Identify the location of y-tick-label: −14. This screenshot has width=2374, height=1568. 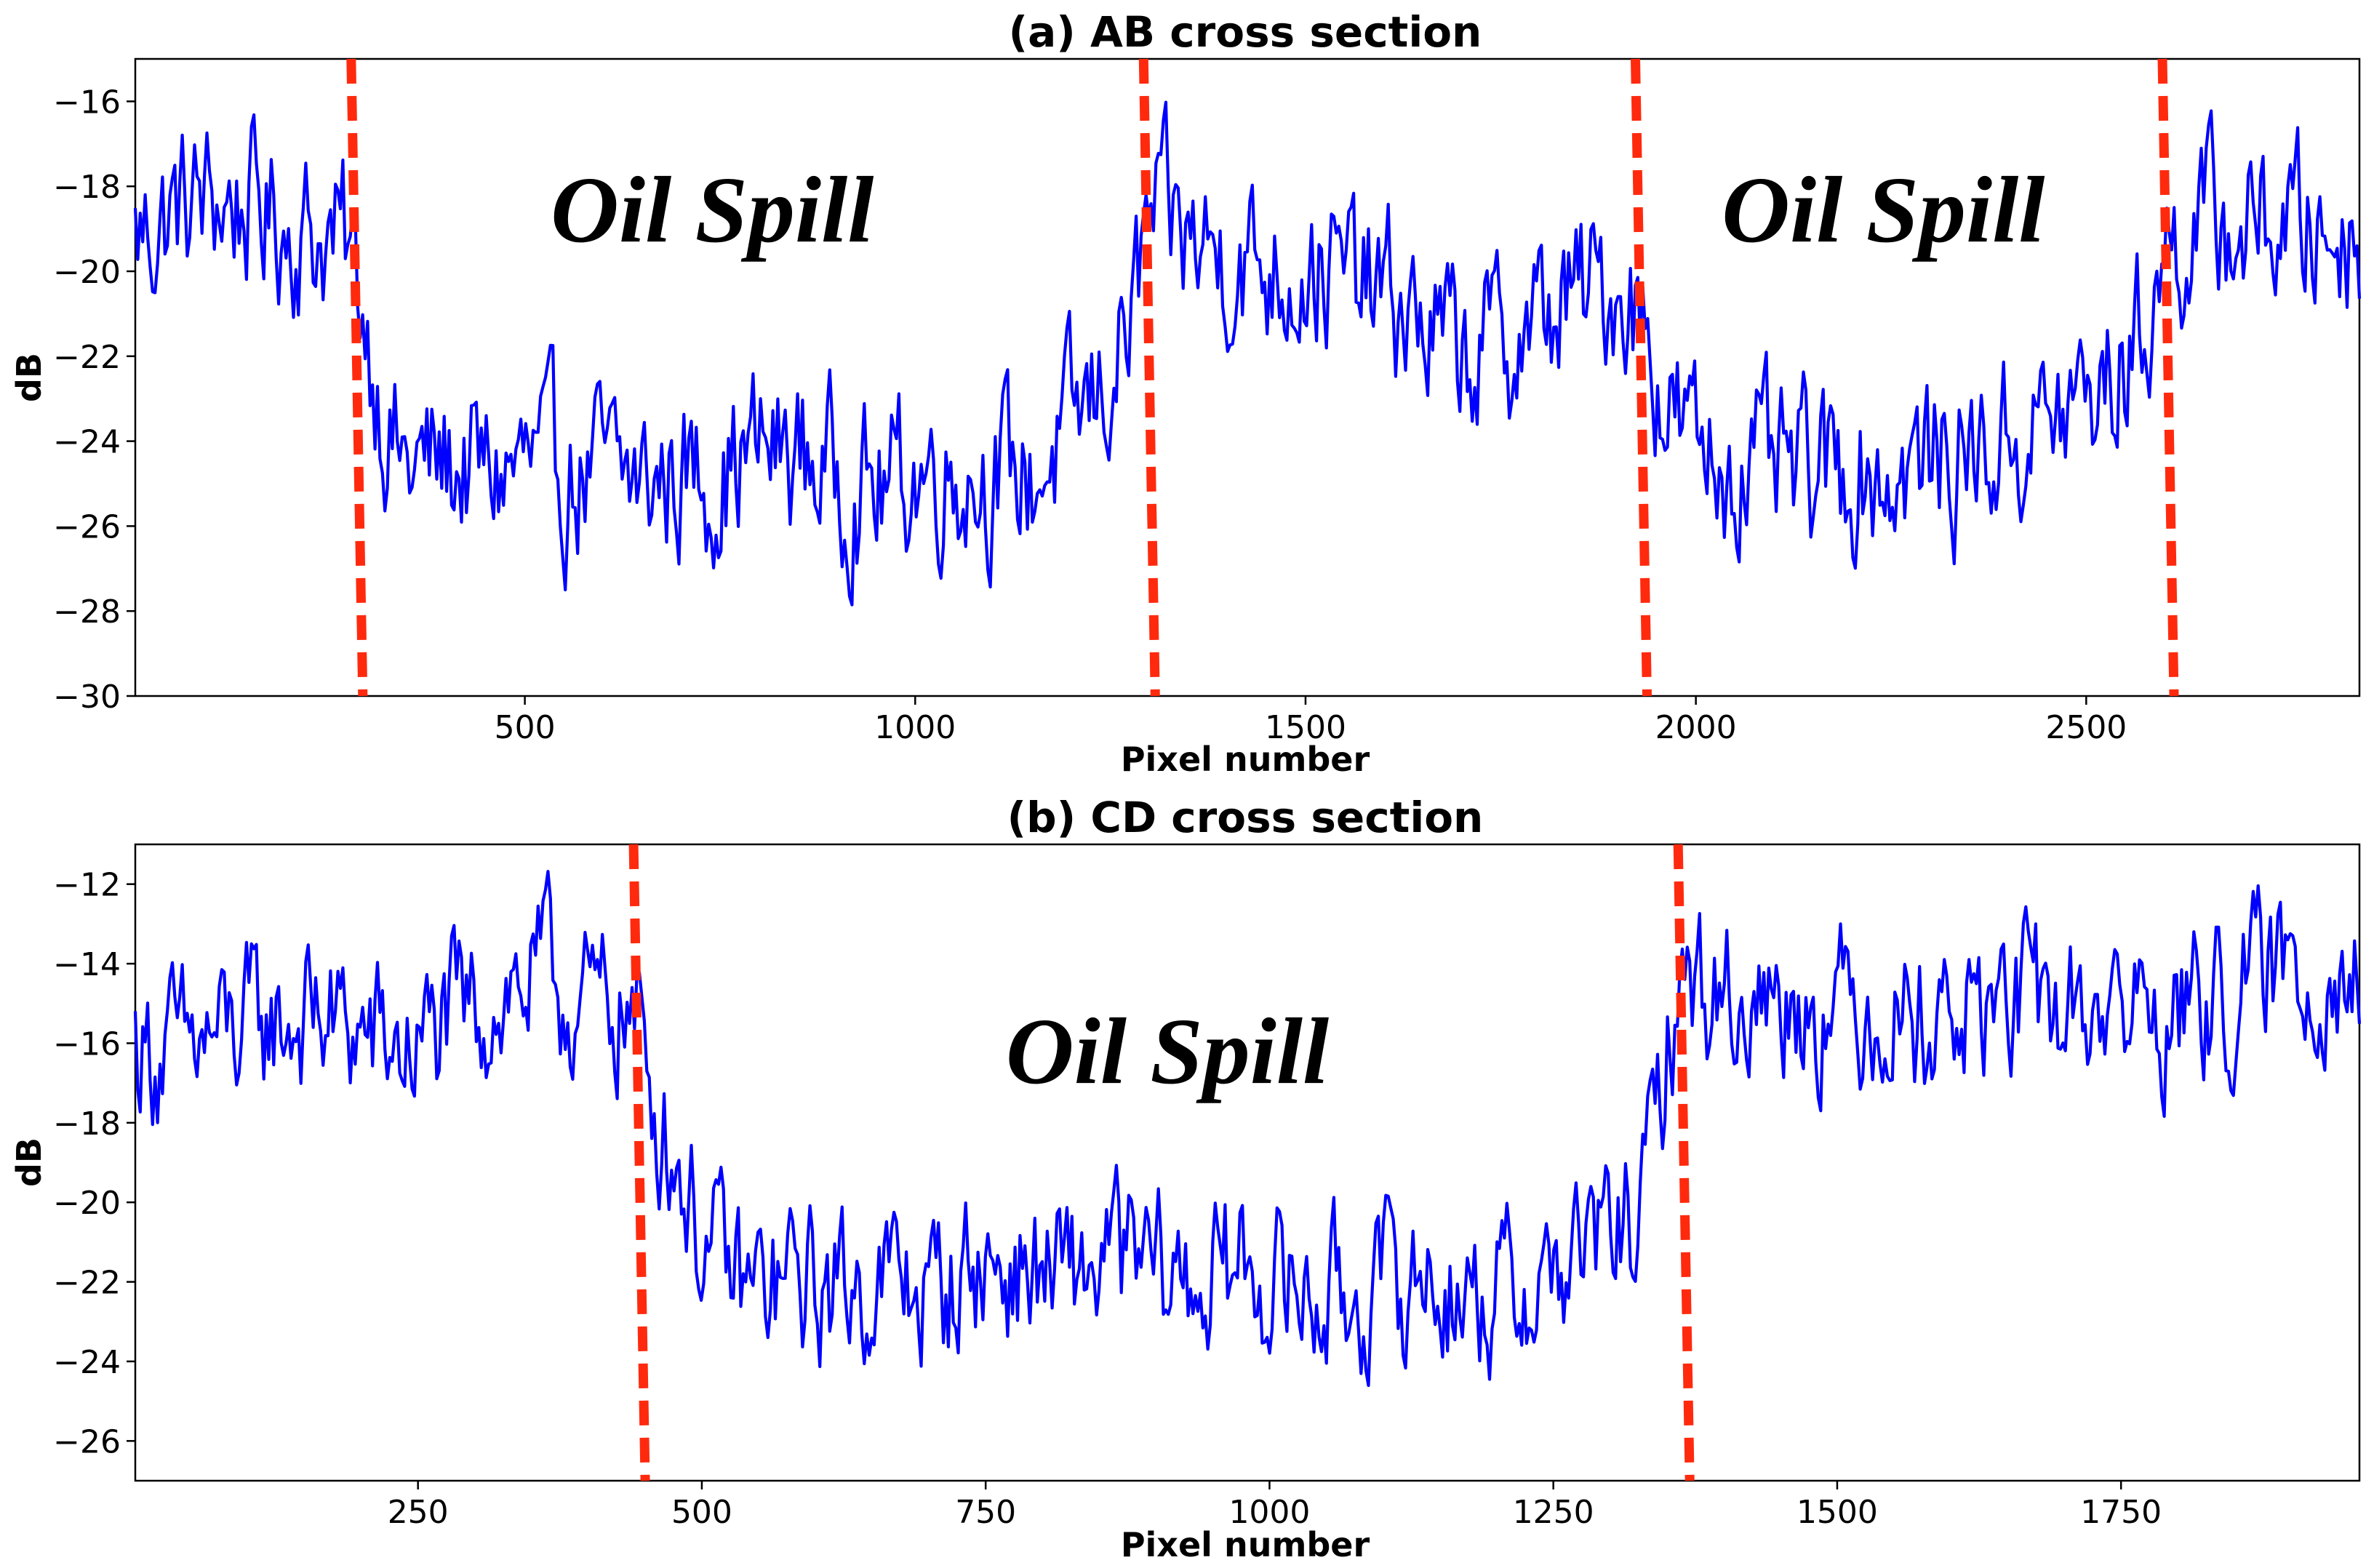
(87, 964).